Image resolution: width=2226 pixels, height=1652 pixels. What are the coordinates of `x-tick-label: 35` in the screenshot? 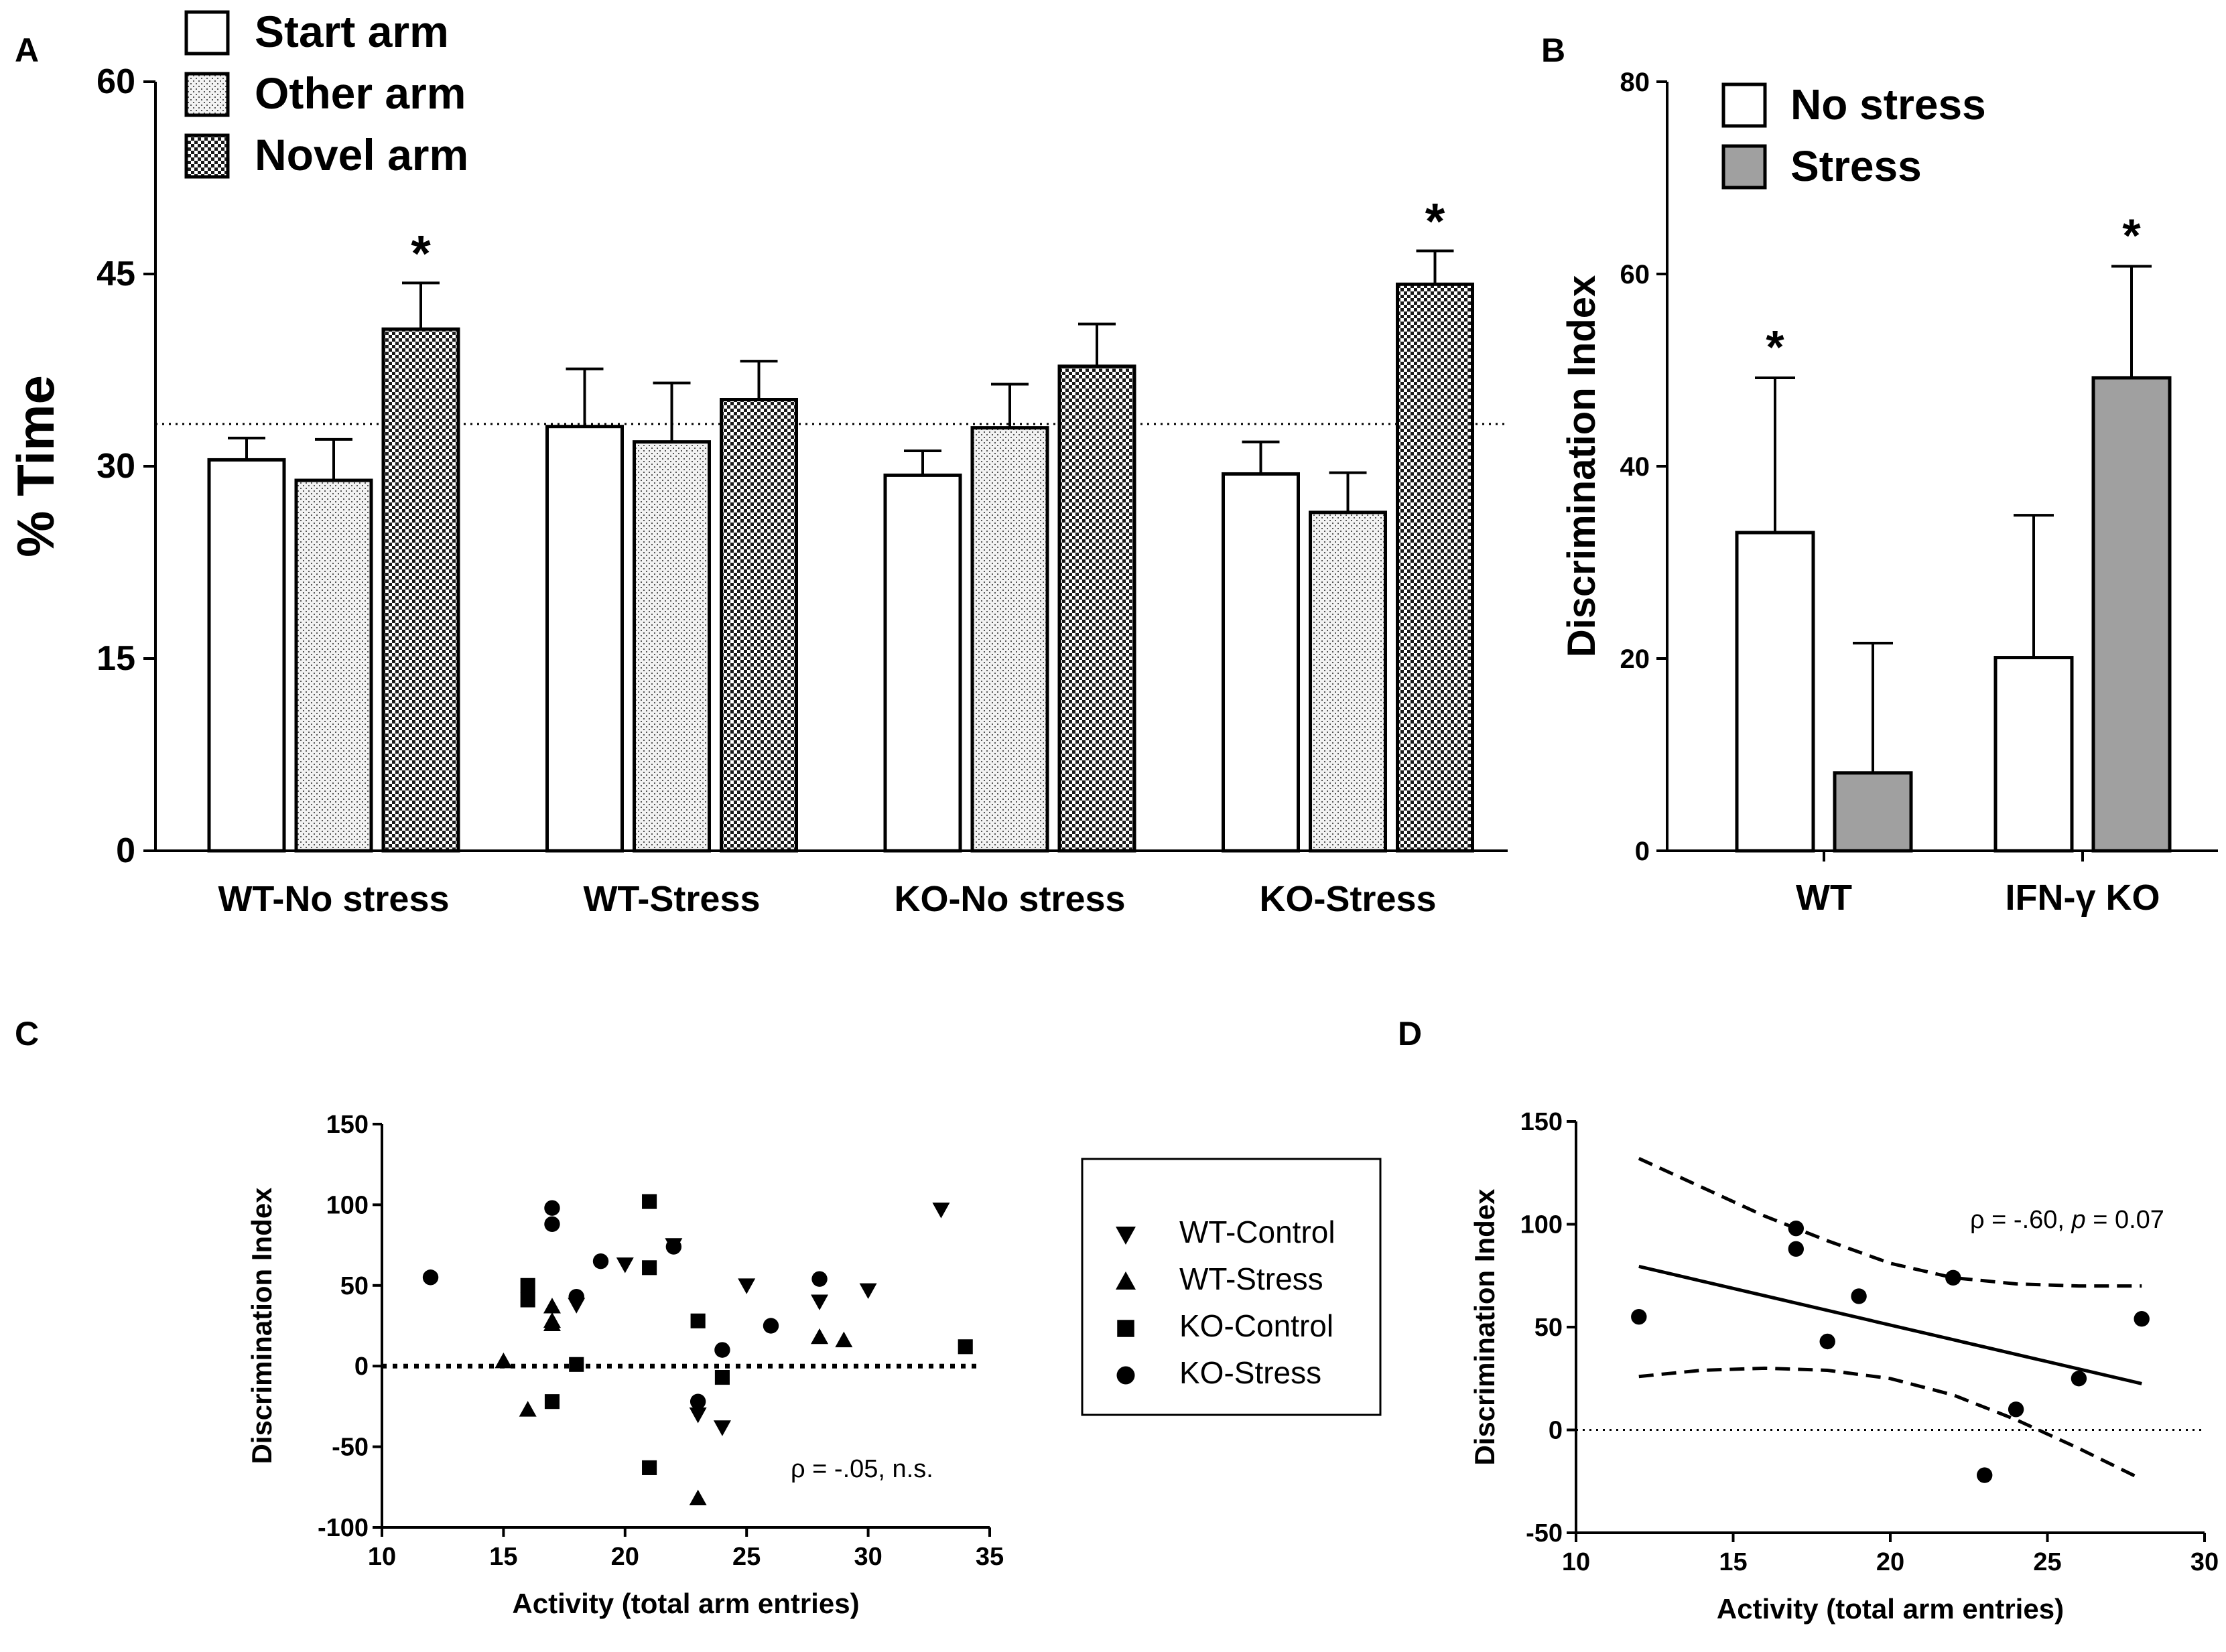 It's located at (990, 1557).